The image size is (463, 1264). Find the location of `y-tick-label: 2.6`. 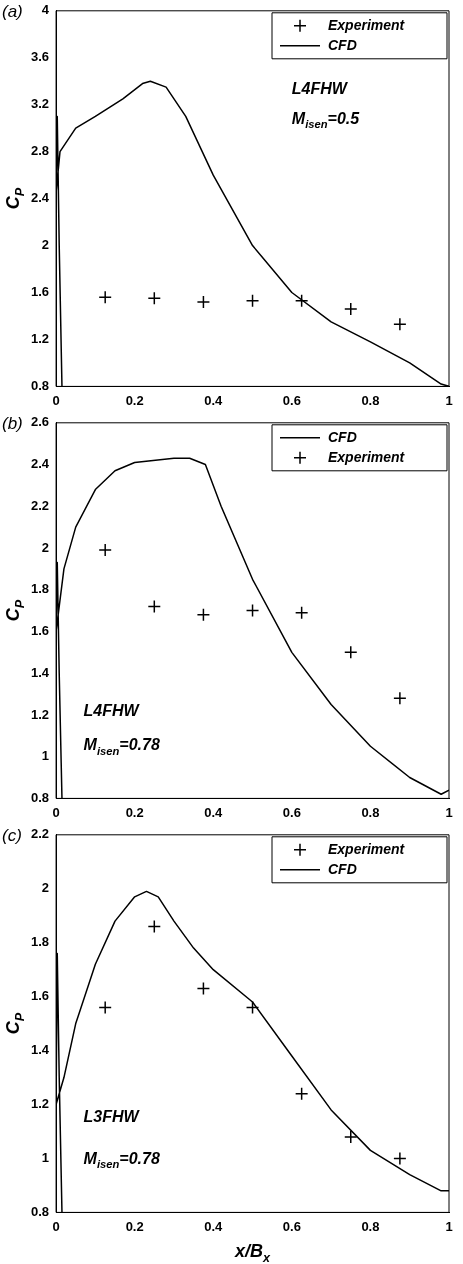

y-tick-label: 2.6 is located at coordinates (40, 422).